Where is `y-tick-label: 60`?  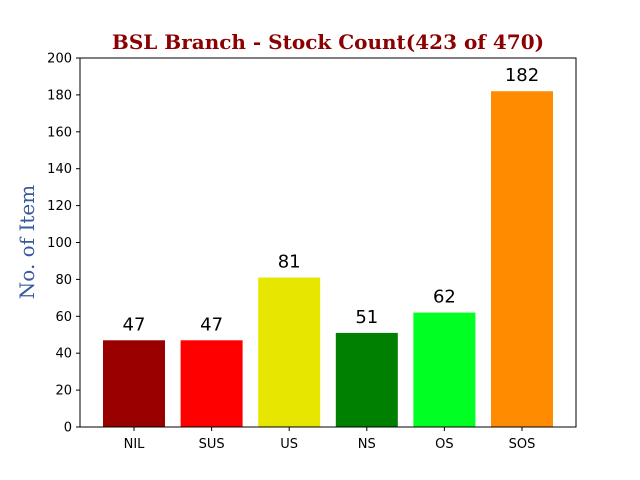 y-tick-label: 60 is located at coordinates (63, 317).